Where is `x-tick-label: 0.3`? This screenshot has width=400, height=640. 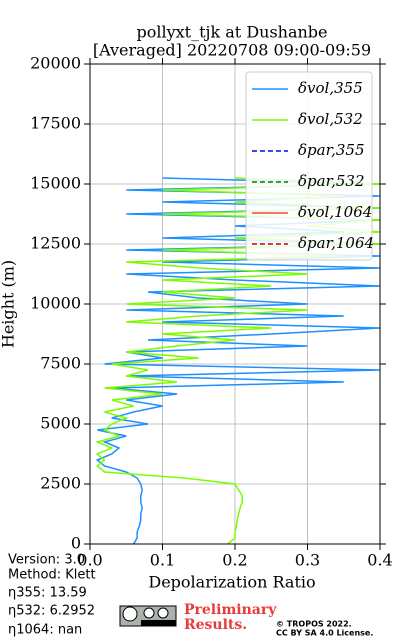
x-tick-label: 0.3 is located at coordinates (307, 560).